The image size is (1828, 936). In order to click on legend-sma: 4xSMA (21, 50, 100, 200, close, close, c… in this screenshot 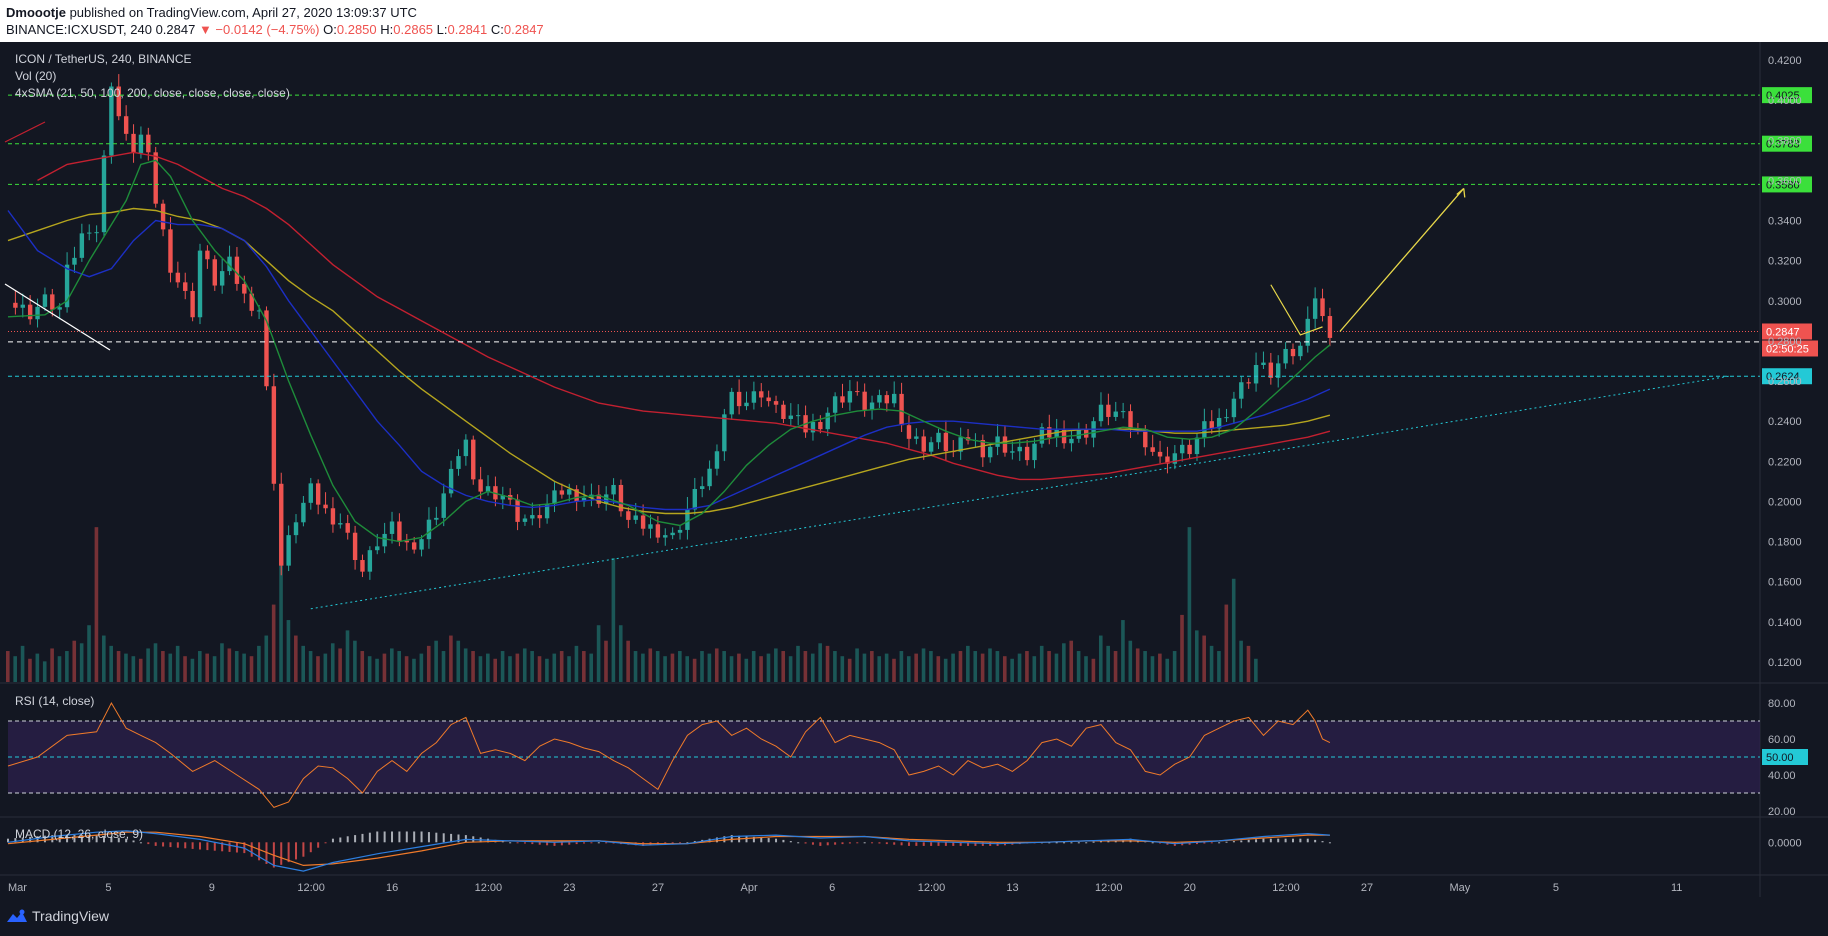, I will do `click(152, 93)`.